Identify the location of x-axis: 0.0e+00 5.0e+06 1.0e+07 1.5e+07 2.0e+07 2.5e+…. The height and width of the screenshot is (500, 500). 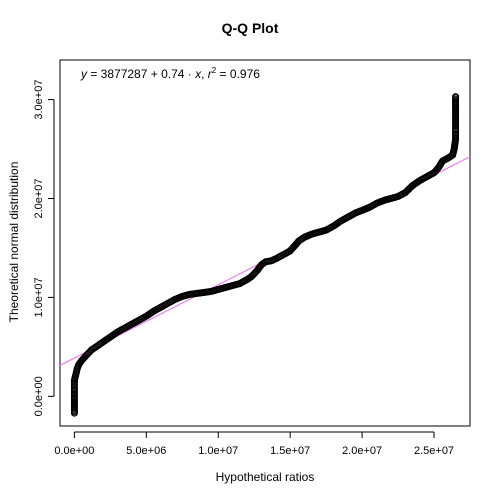
(254, 444).